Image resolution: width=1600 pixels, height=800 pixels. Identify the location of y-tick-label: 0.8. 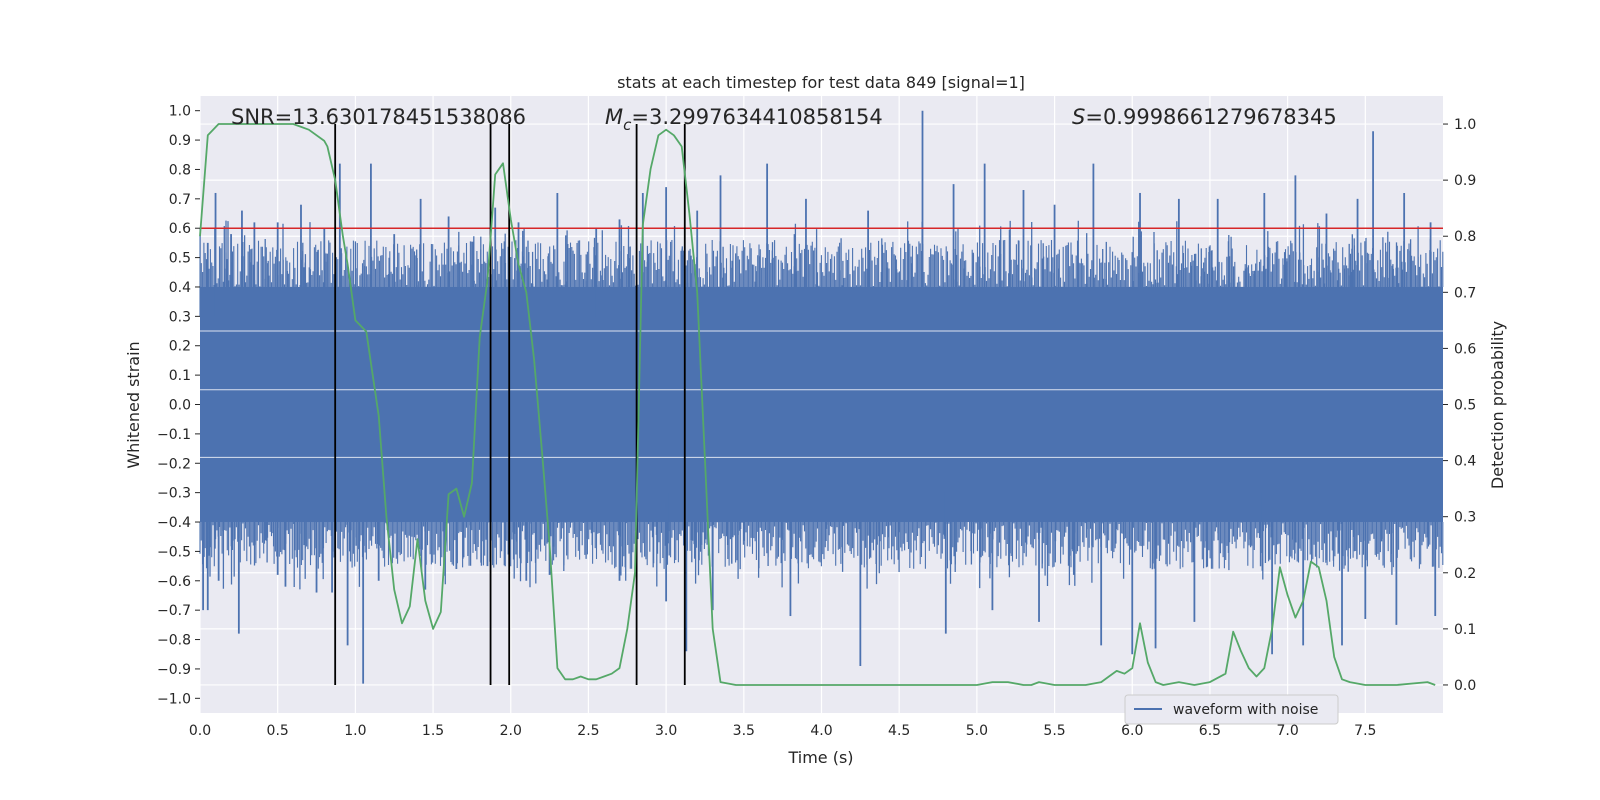
(180, 170).